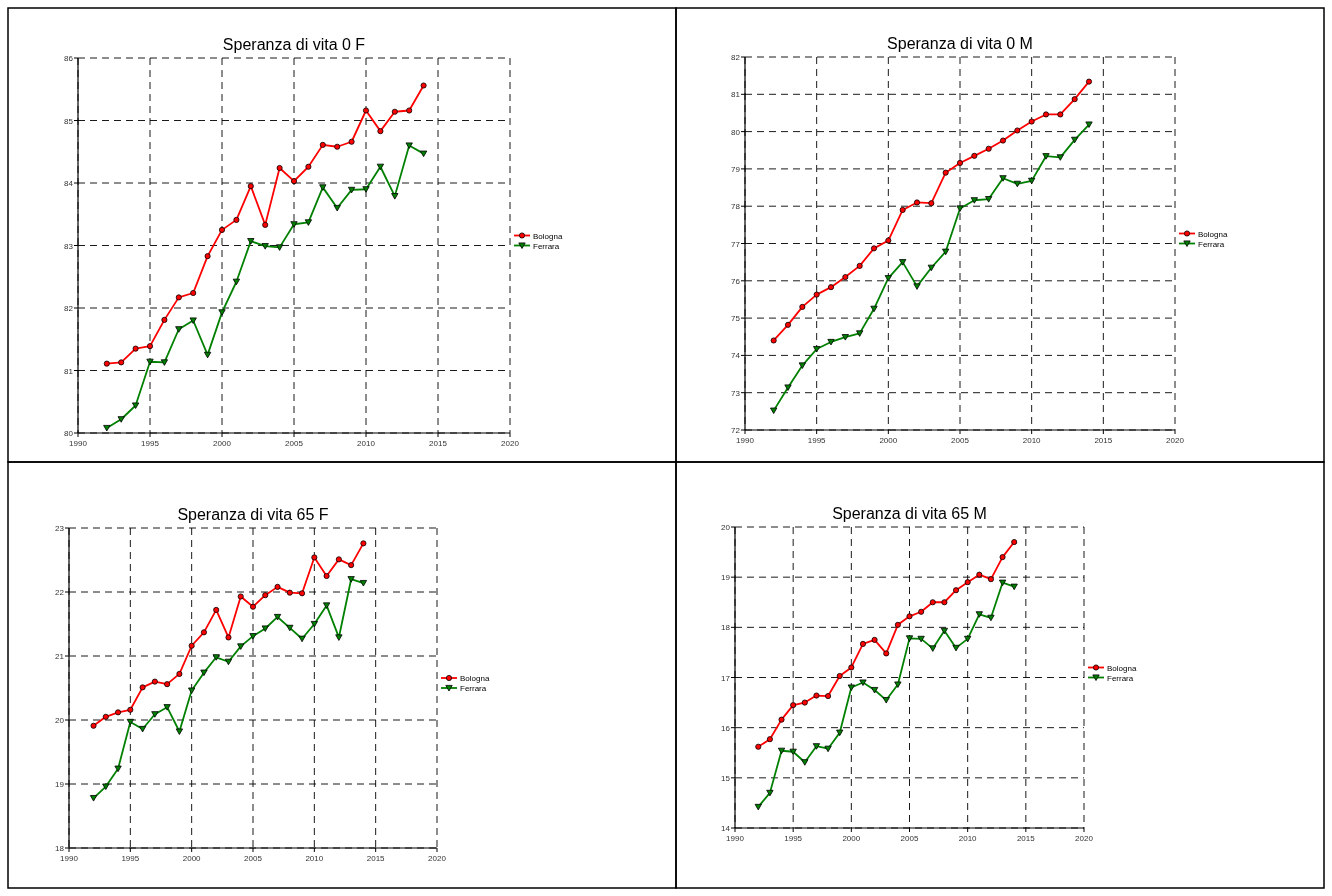  What do you see at coordinates (736, 244) in the screenshot?
I see `y-tick-label: 77` at bounding box center [736, 244].